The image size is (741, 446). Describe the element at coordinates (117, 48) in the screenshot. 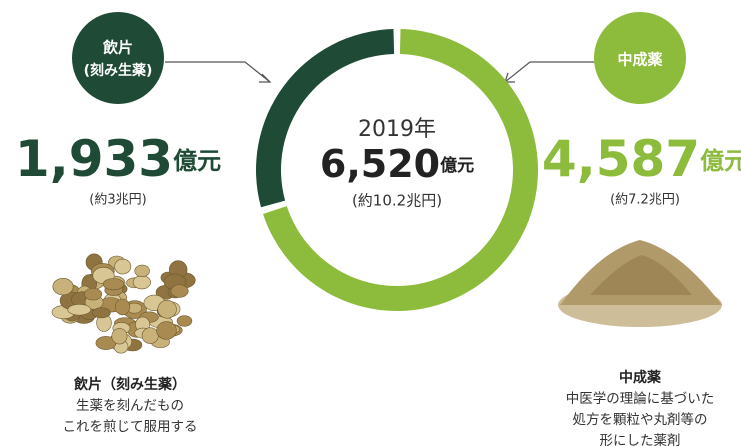

I see `label-name: 飲片` at that location.